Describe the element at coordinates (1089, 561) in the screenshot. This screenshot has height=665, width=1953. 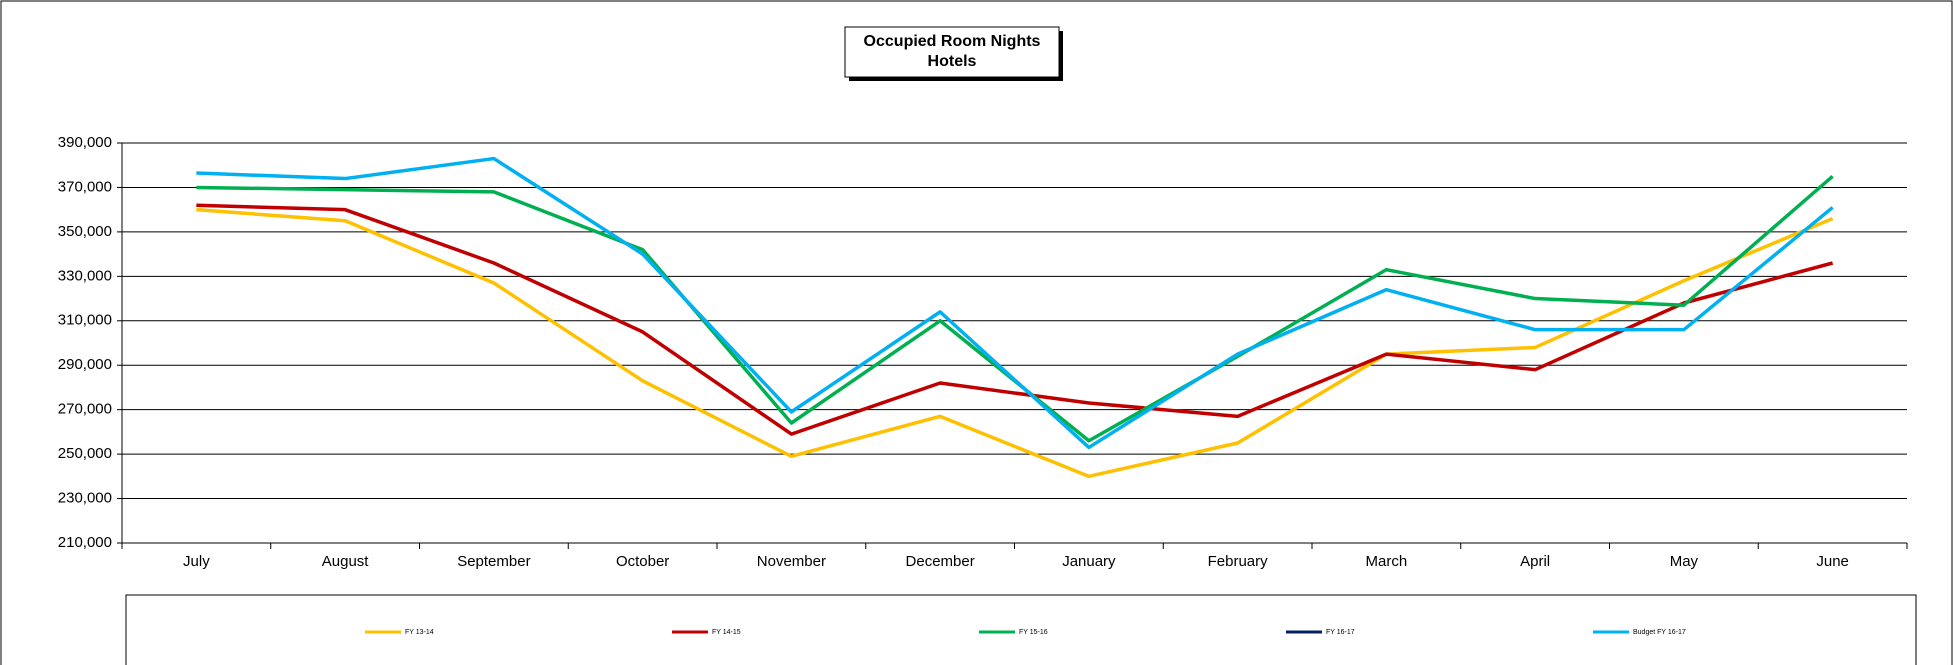
I see `x-tick-label: January` at that location.